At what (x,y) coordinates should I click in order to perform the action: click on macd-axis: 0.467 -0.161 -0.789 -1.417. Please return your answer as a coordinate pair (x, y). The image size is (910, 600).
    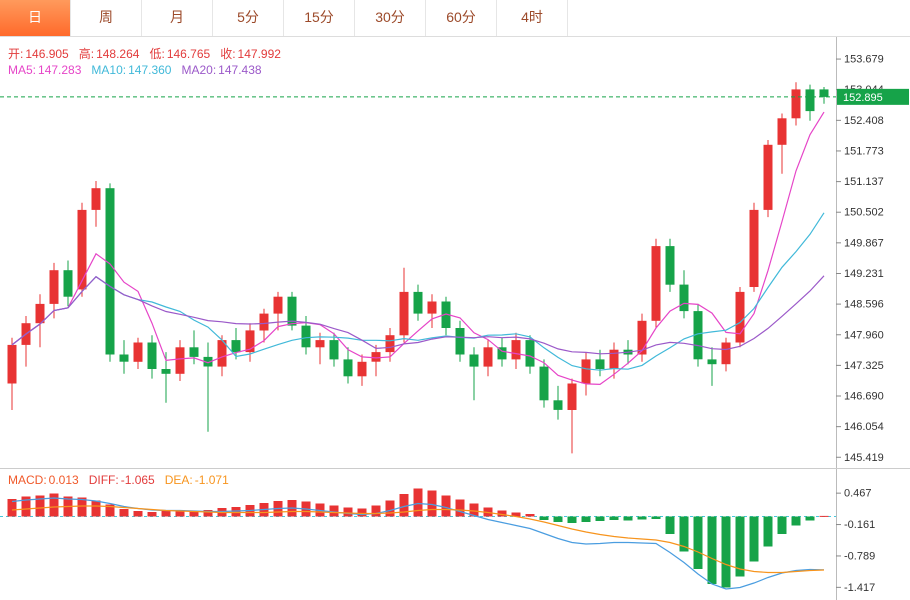
    Looking at the image, I should click on (855, 541).